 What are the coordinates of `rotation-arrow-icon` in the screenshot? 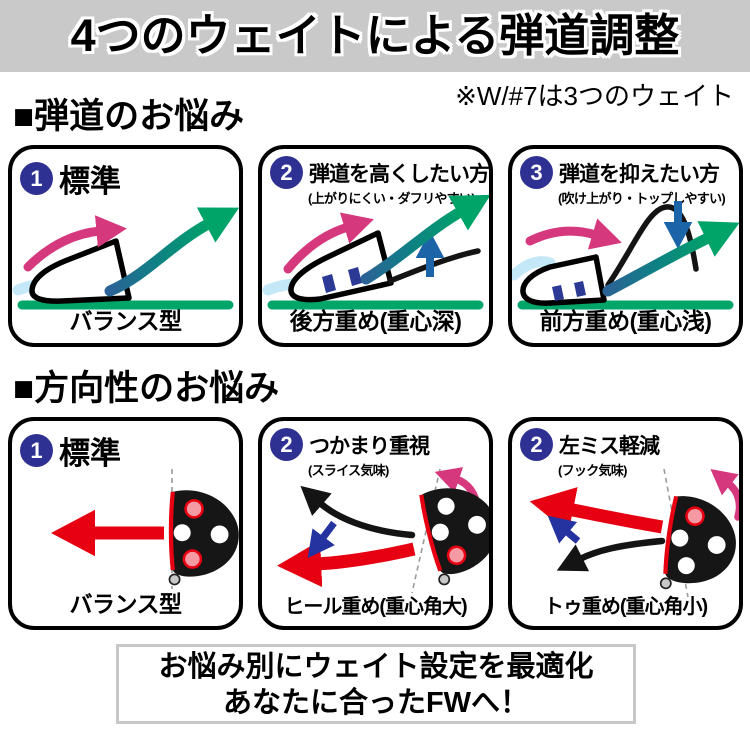 It's located at (724, 494).